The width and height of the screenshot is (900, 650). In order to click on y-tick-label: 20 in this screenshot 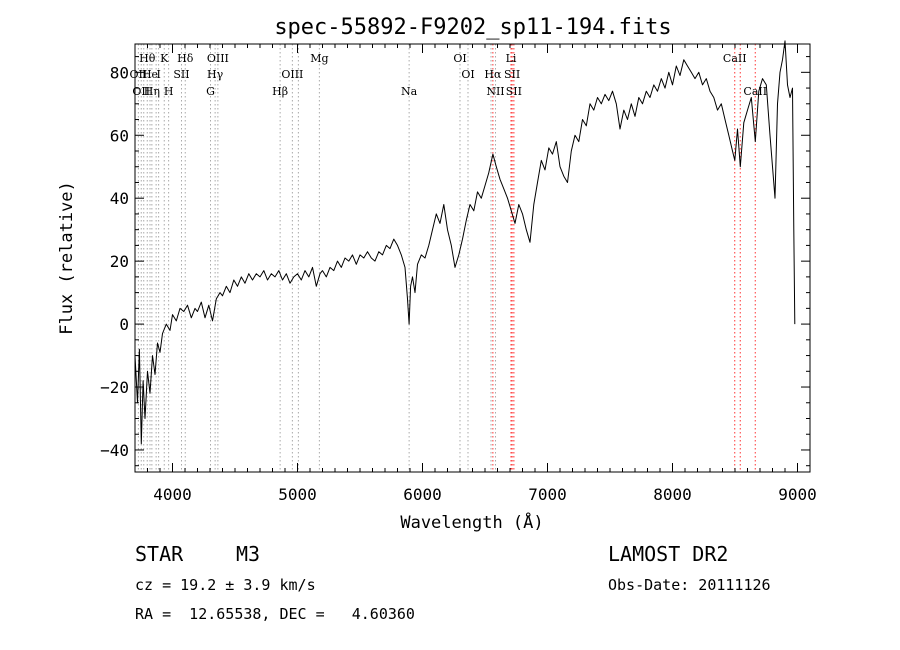, I will do `click(119, 261)`.